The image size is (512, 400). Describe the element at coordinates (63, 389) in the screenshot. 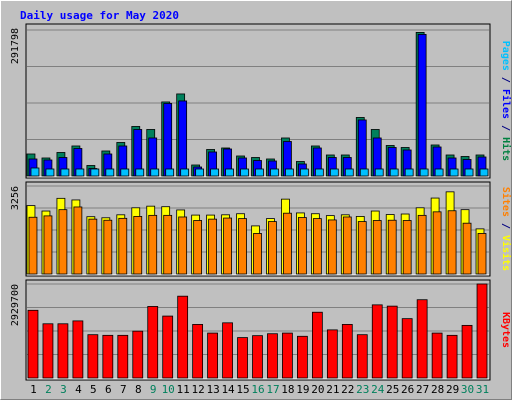

I see `x-tick-label: 3` at that location.